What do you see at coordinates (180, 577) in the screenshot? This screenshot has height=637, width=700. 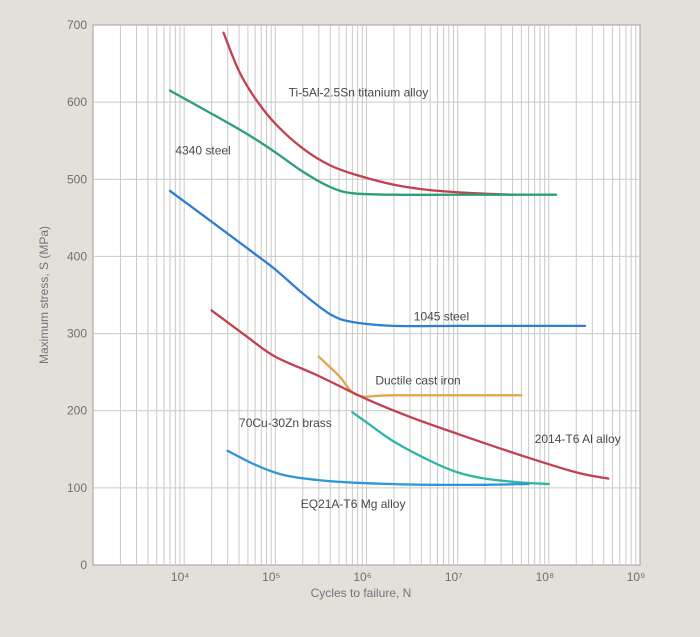 I see `x-tick-label: 10⁴` at bounding box center [180, 577].